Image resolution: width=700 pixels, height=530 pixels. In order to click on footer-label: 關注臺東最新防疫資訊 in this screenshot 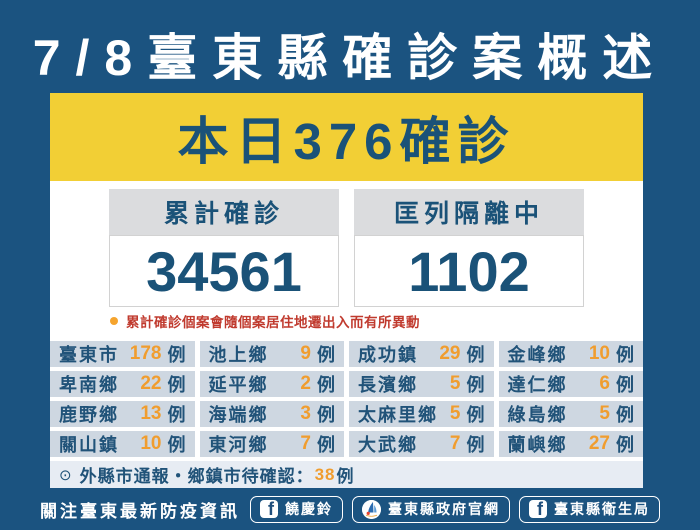, I will do `click(140, 511)`.